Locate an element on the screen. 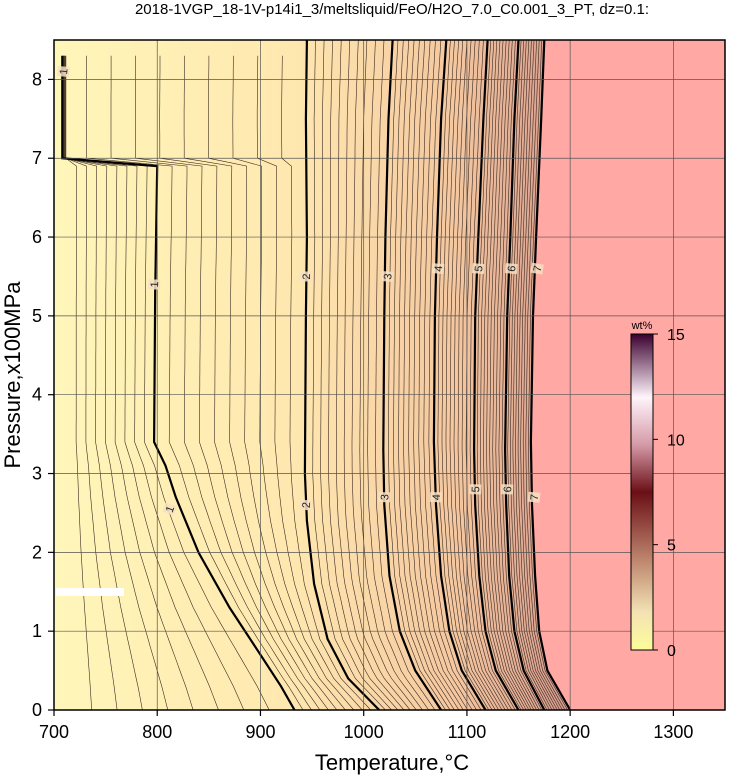 This screenshot has height=776, width=734. x-axis: 700 800 900 1000 1100 1200 1300 is located at coordinates (366, 726).